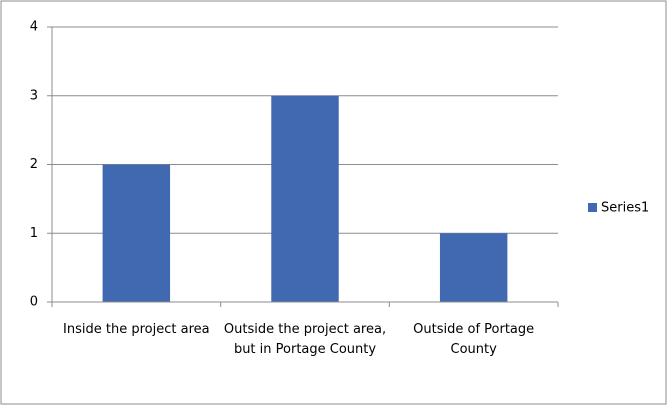 Image resolution: width=668 pixels, height=406 pixels. What do you see at coordinates (34, 95) in the screenshot?
I see `y-tick-label: 3` at bounding box center [34, 95].